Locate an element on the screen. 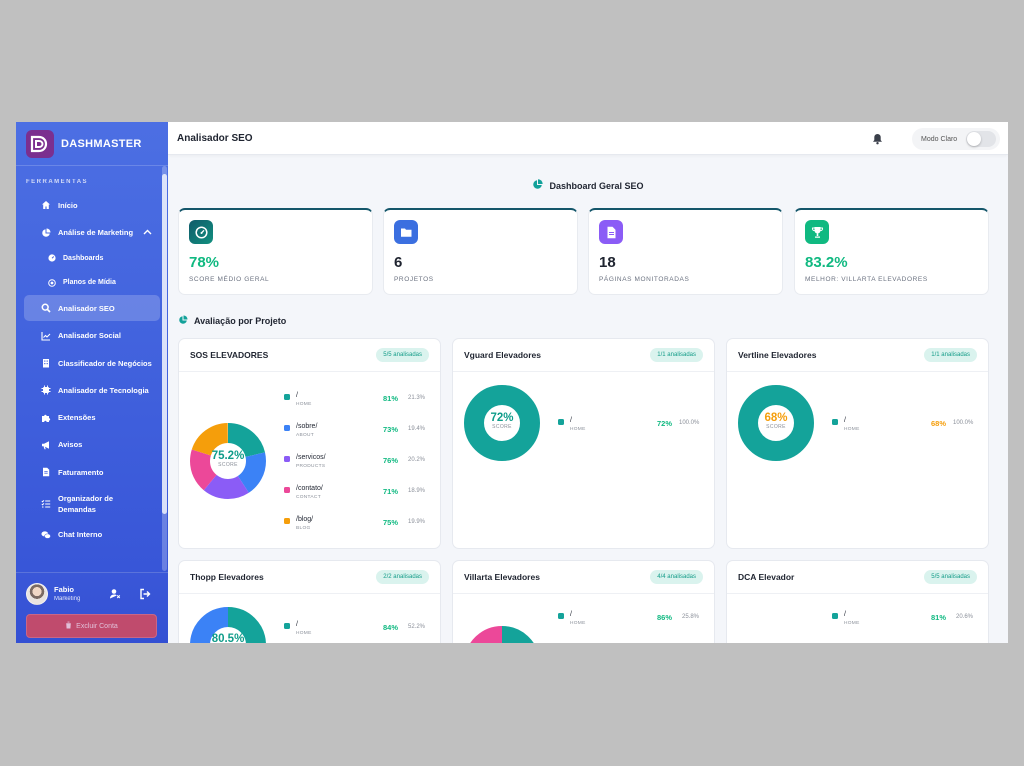  trophy-icon is located at coordinates (817, 232).